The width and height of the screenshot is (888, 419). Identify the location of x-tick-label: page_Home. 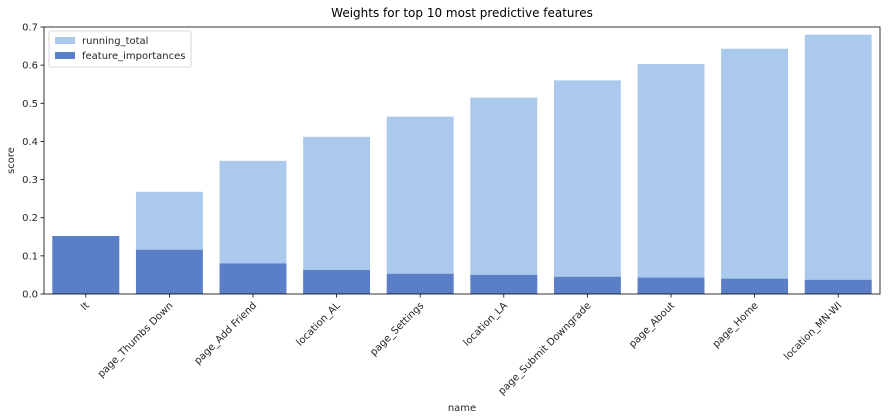
(736, 325).